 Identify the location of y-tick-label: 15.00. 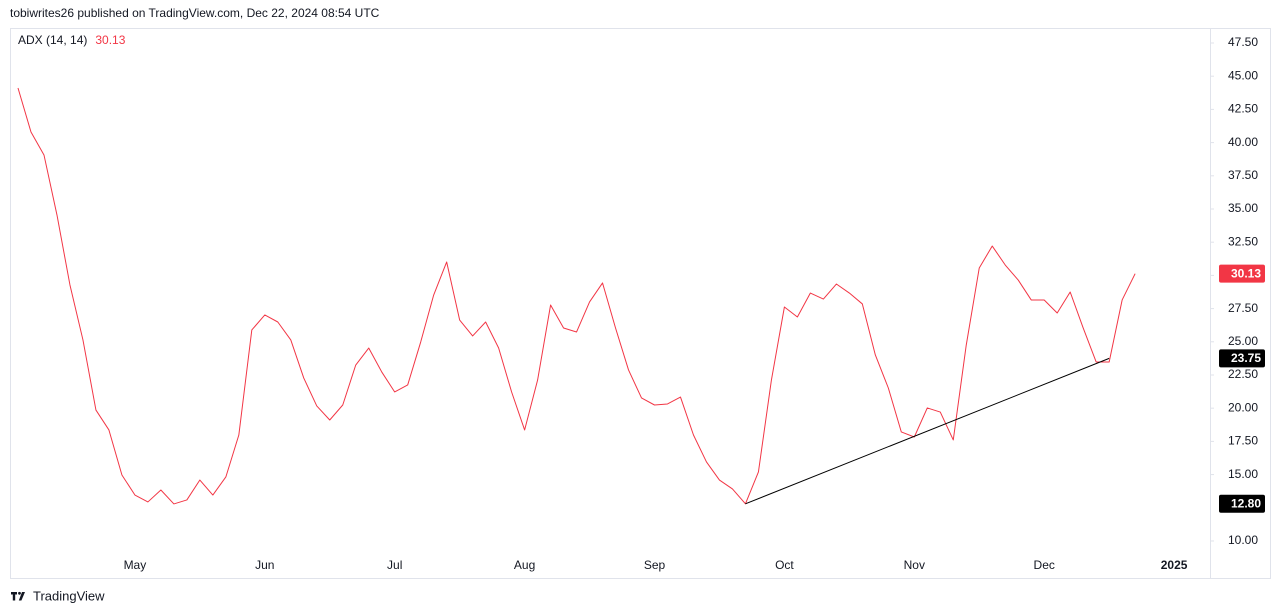
(1243, 474).